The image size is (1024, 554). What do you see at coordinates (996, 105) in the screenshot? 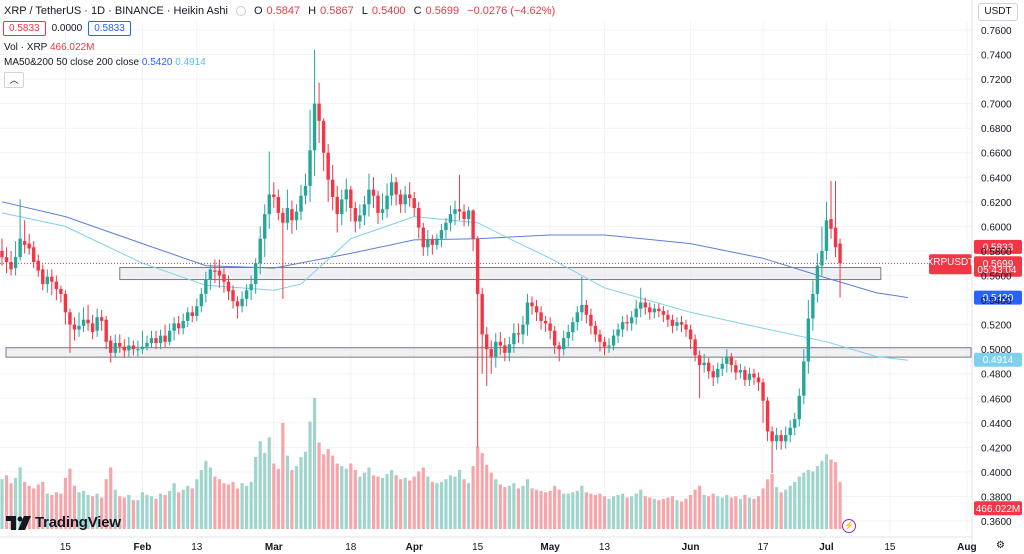
I see `y-axis-tick-label: 0.7000` at bounding box center [996, 105].